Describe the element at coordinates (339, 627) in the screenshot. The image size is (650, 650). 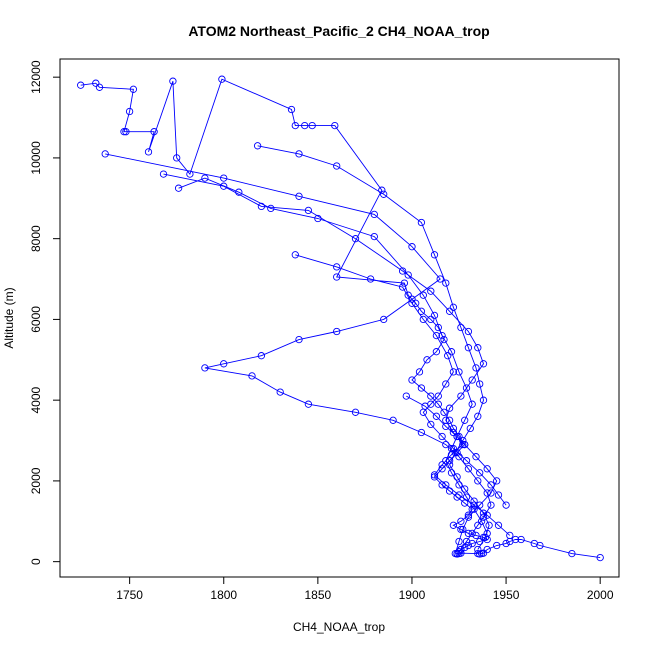
I see `x-axis-label: CH4_NOAA_trop` at that location.